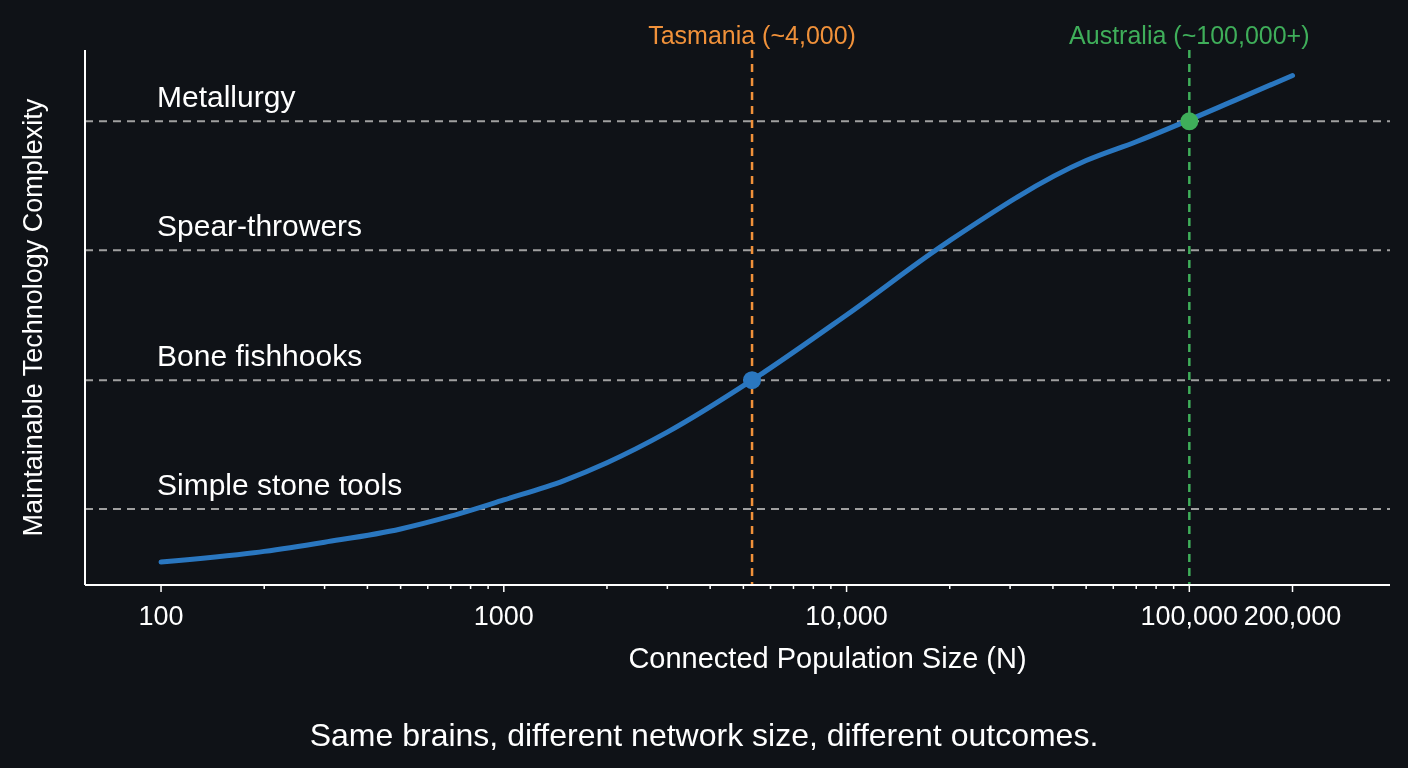  I want to click on y-axis-title: Maintainable Technology Complexity, so click(33, 317).